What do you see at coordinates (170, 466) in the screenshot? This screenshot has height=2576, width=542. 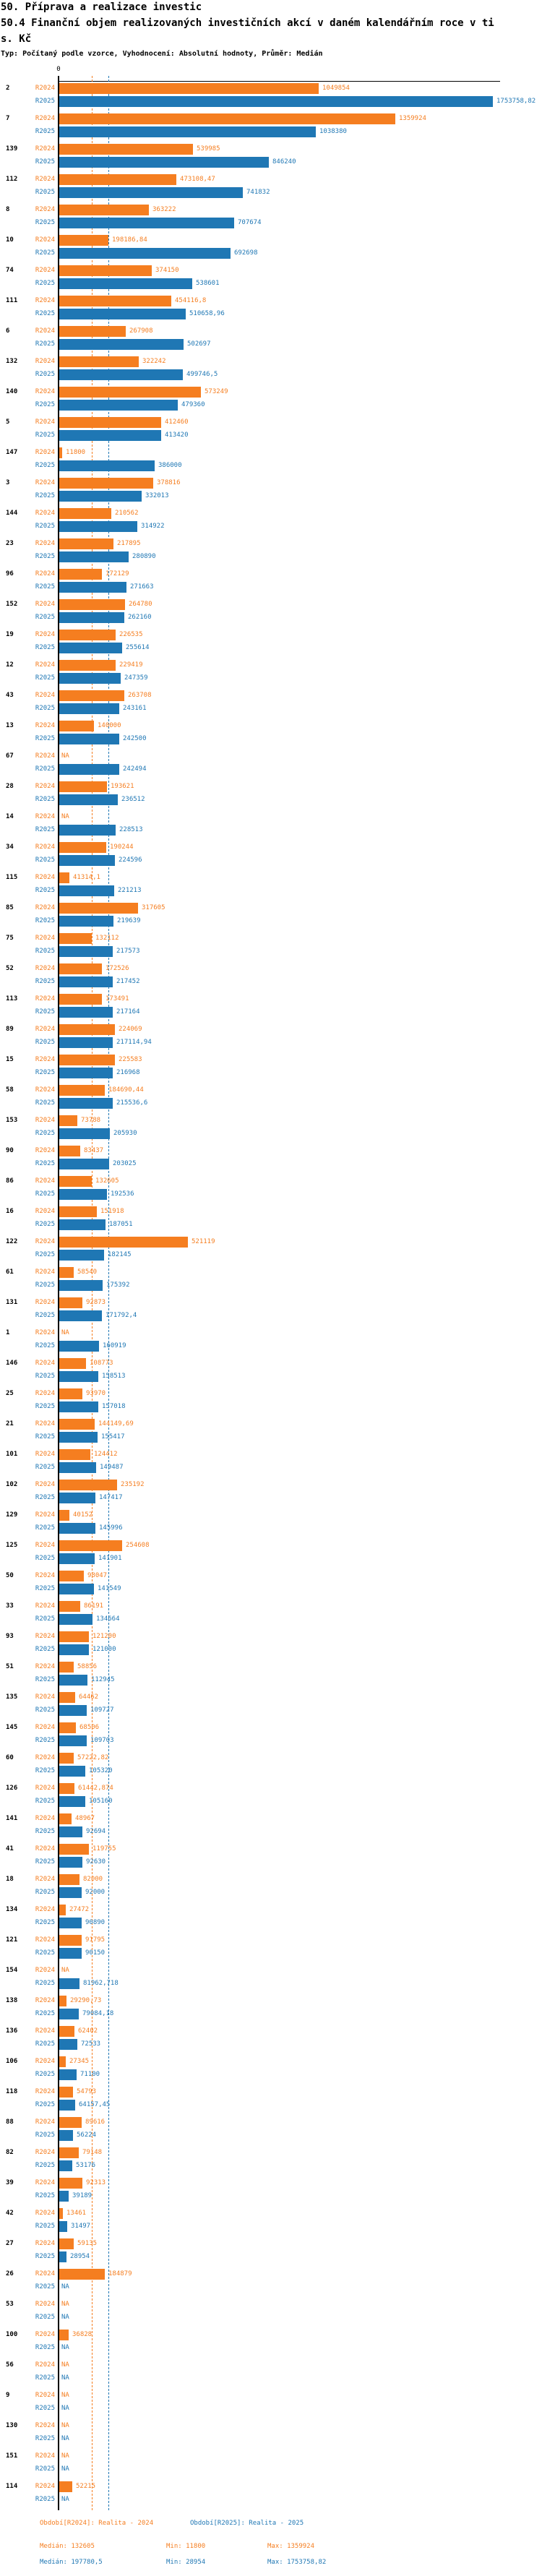 I see `value-label-r2025: 386000` at bounding box center [170, 466].